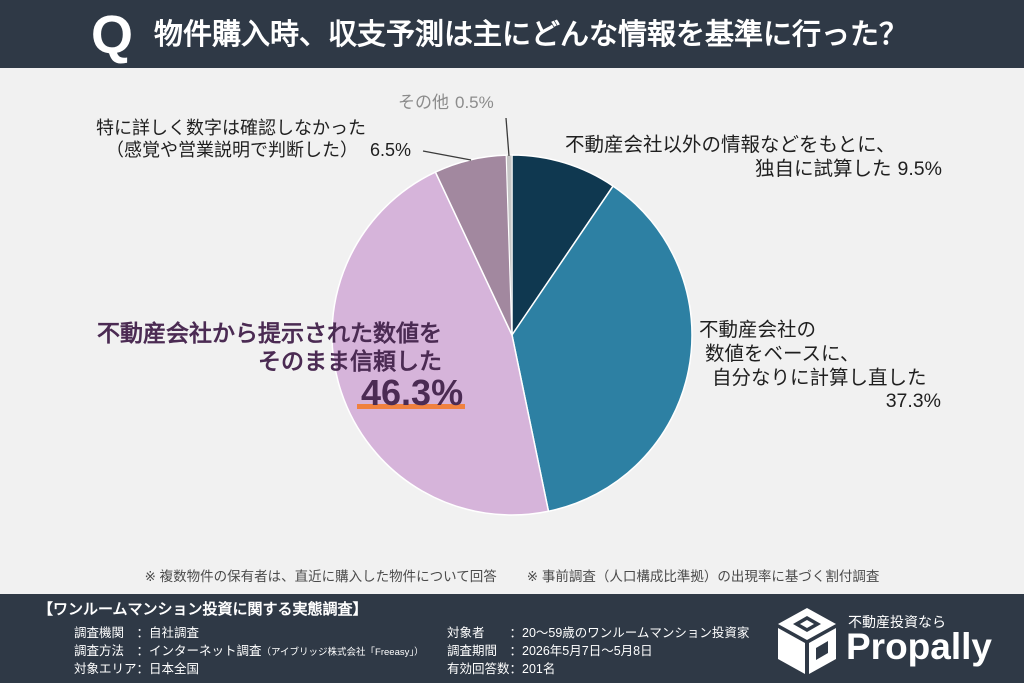 This screenshot has width=1024, height=683. What do you see at coordinates (168, 669) in the screenshot?
I see `survey-value: ：日本全国` at bounding box center [168, 669].